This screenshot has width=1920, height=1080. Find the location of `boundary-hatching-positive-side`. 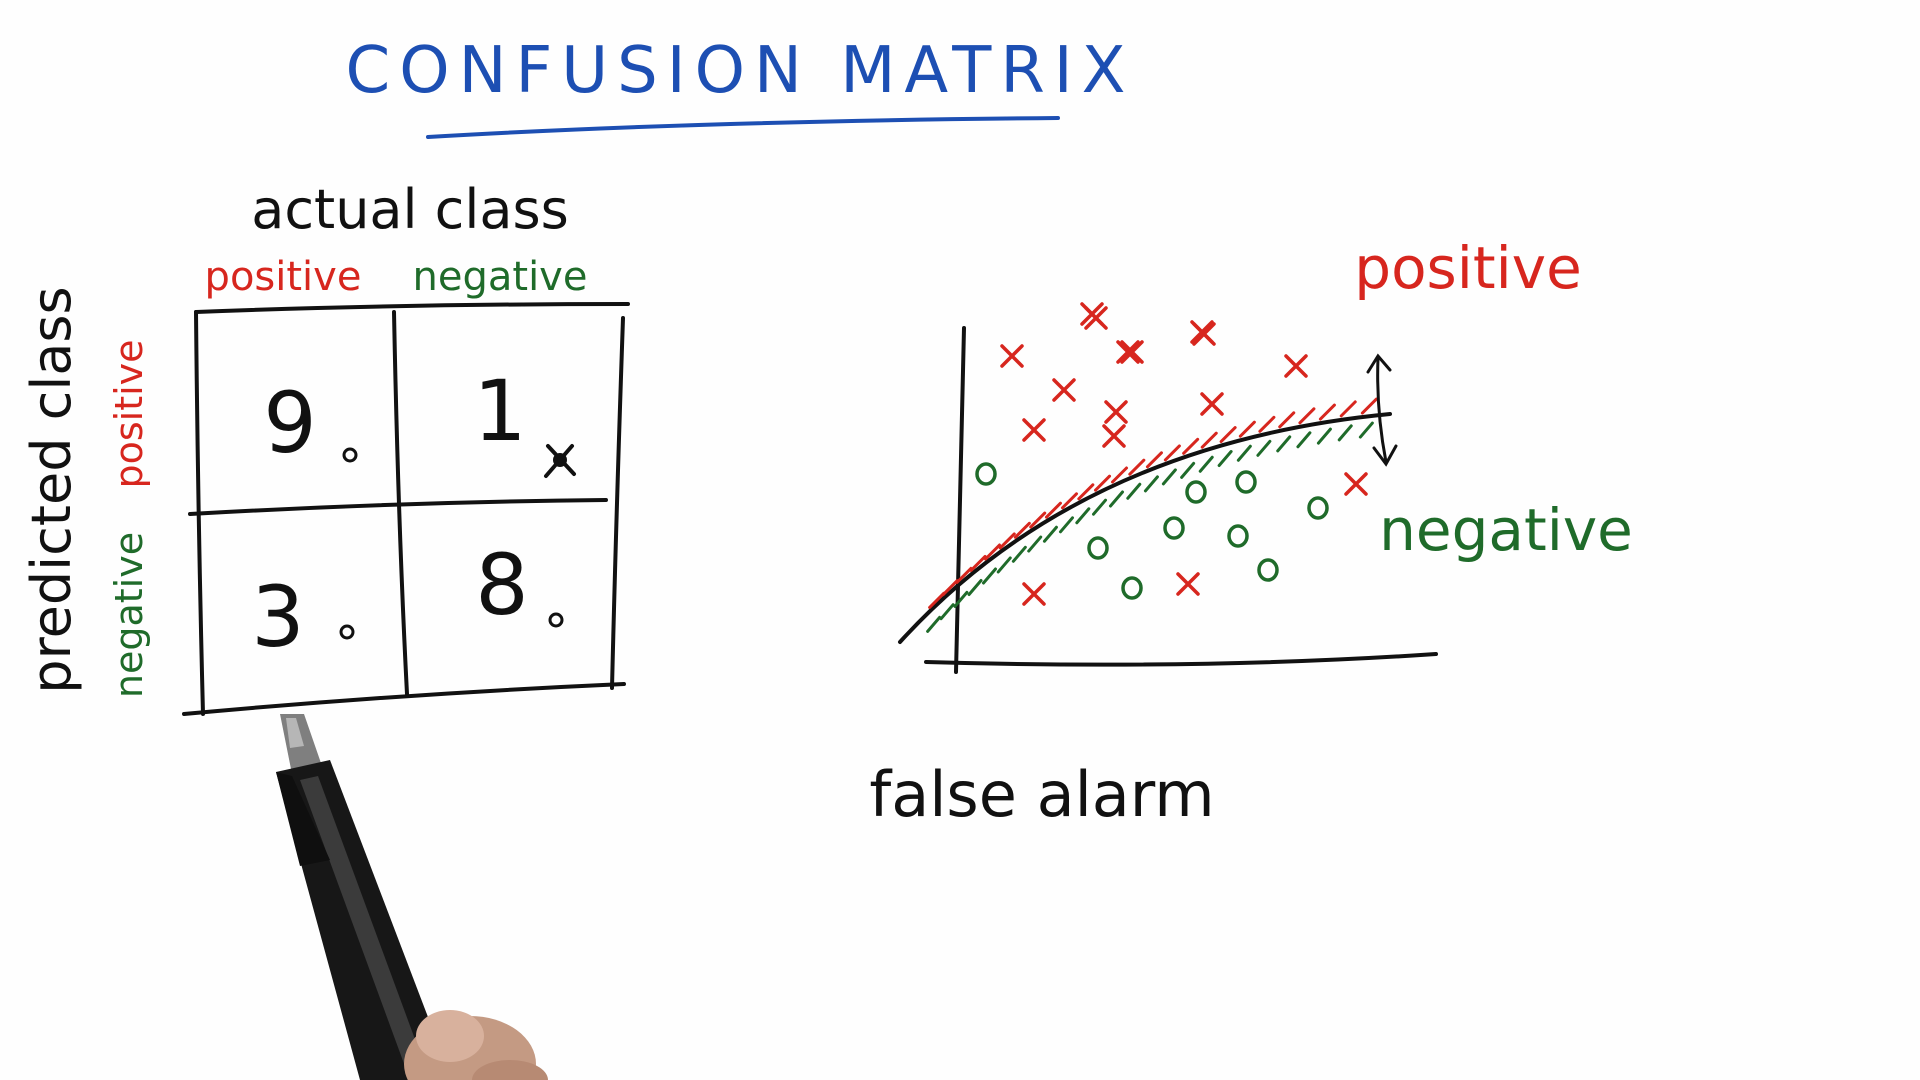

boundary-hatching-positive-side is located at coordinates (1153, 503).